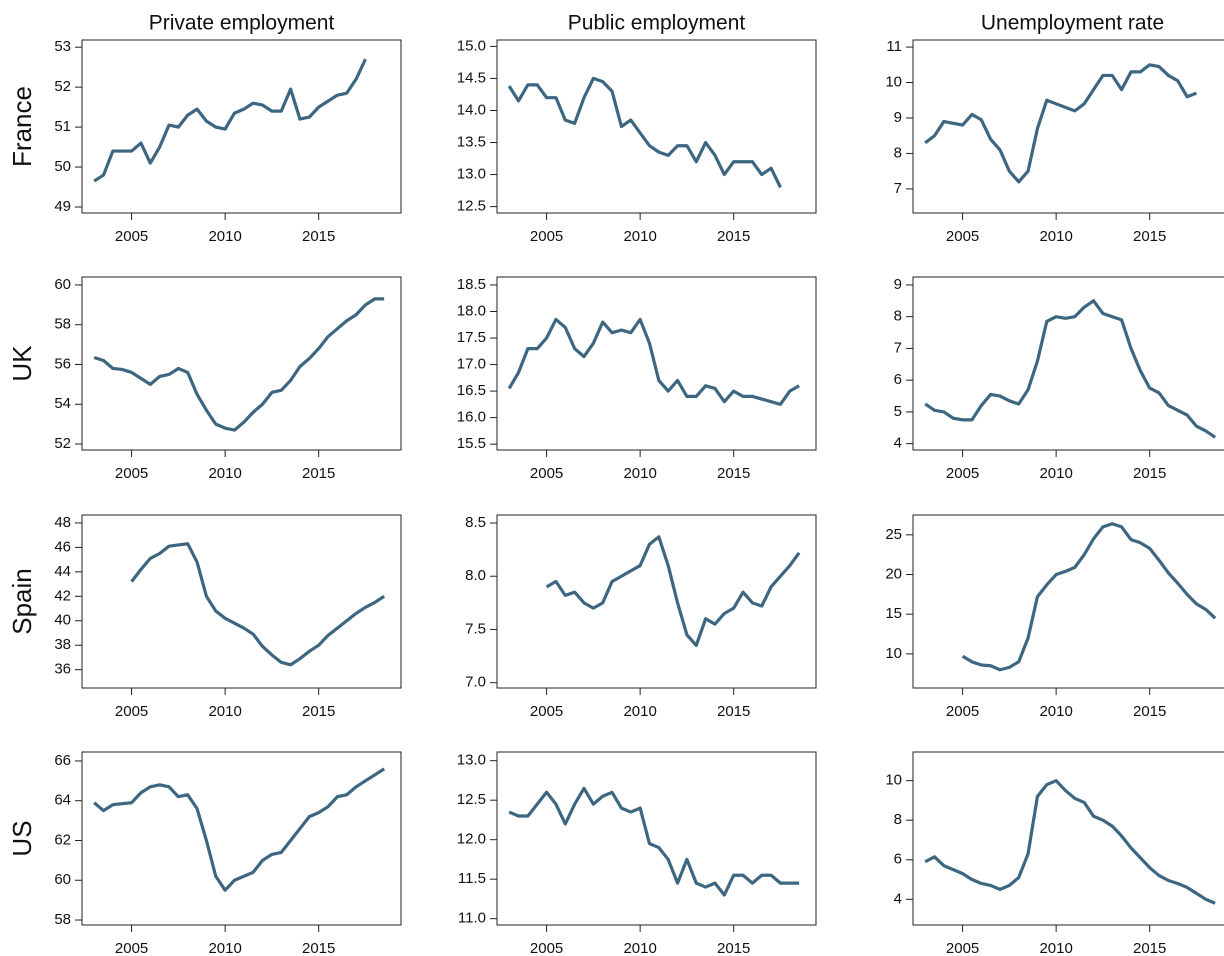 The width and height of the screenshot is (1224, 956). Describe the element at coordinates (657, 23) in the screenshot. I see `column-title: Public employment` at that location.